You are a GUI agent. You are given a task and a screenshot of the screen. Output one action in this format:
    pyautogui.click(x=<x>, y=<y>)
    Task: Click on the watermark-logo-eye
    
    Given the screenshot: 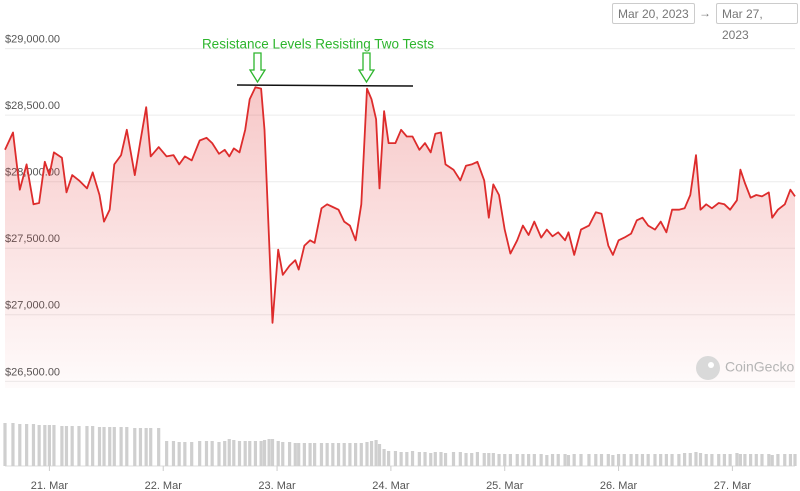 What is the action you would take?
    pyautogui.click(x=711, y=365)
    